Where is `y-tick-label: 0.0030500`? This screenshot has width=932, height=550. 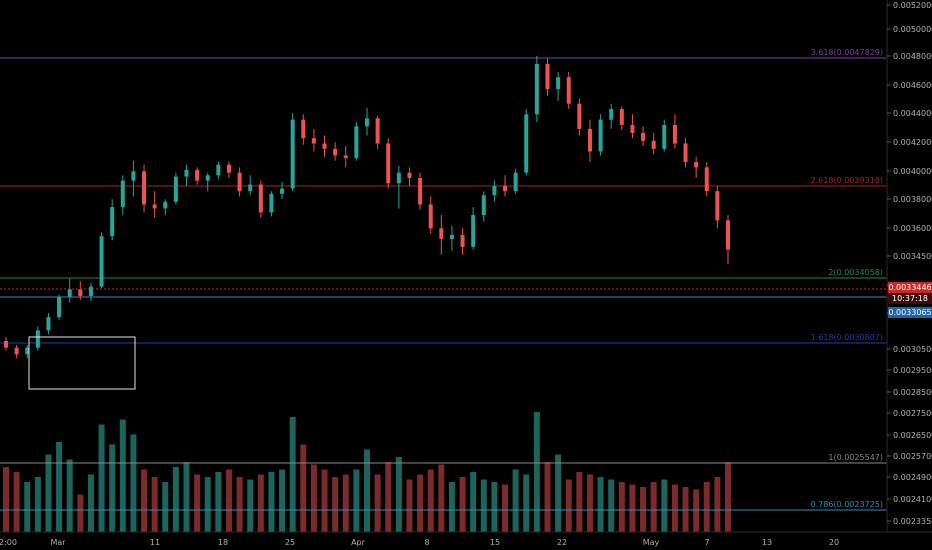
y-tick-label: 0.0030500 is located at coordinates (912, 349).